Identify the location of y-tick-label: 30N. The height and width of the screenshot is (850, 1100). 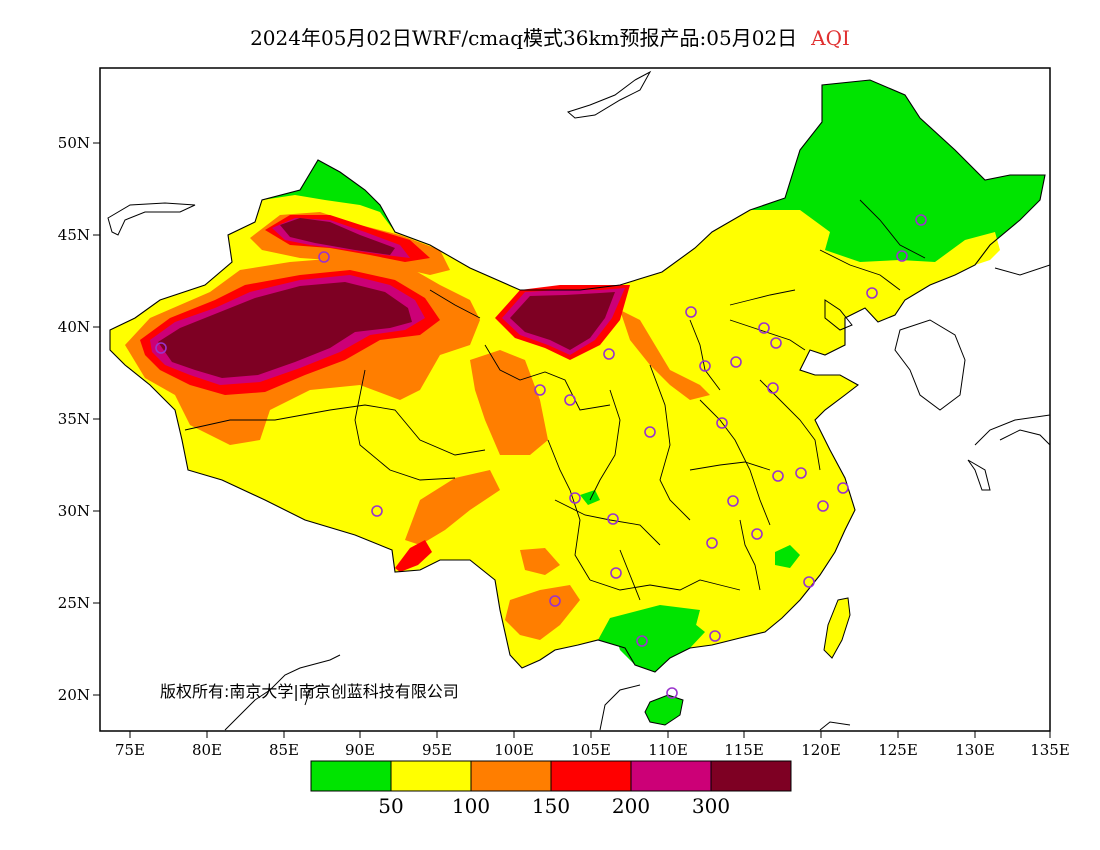
(74, 511).